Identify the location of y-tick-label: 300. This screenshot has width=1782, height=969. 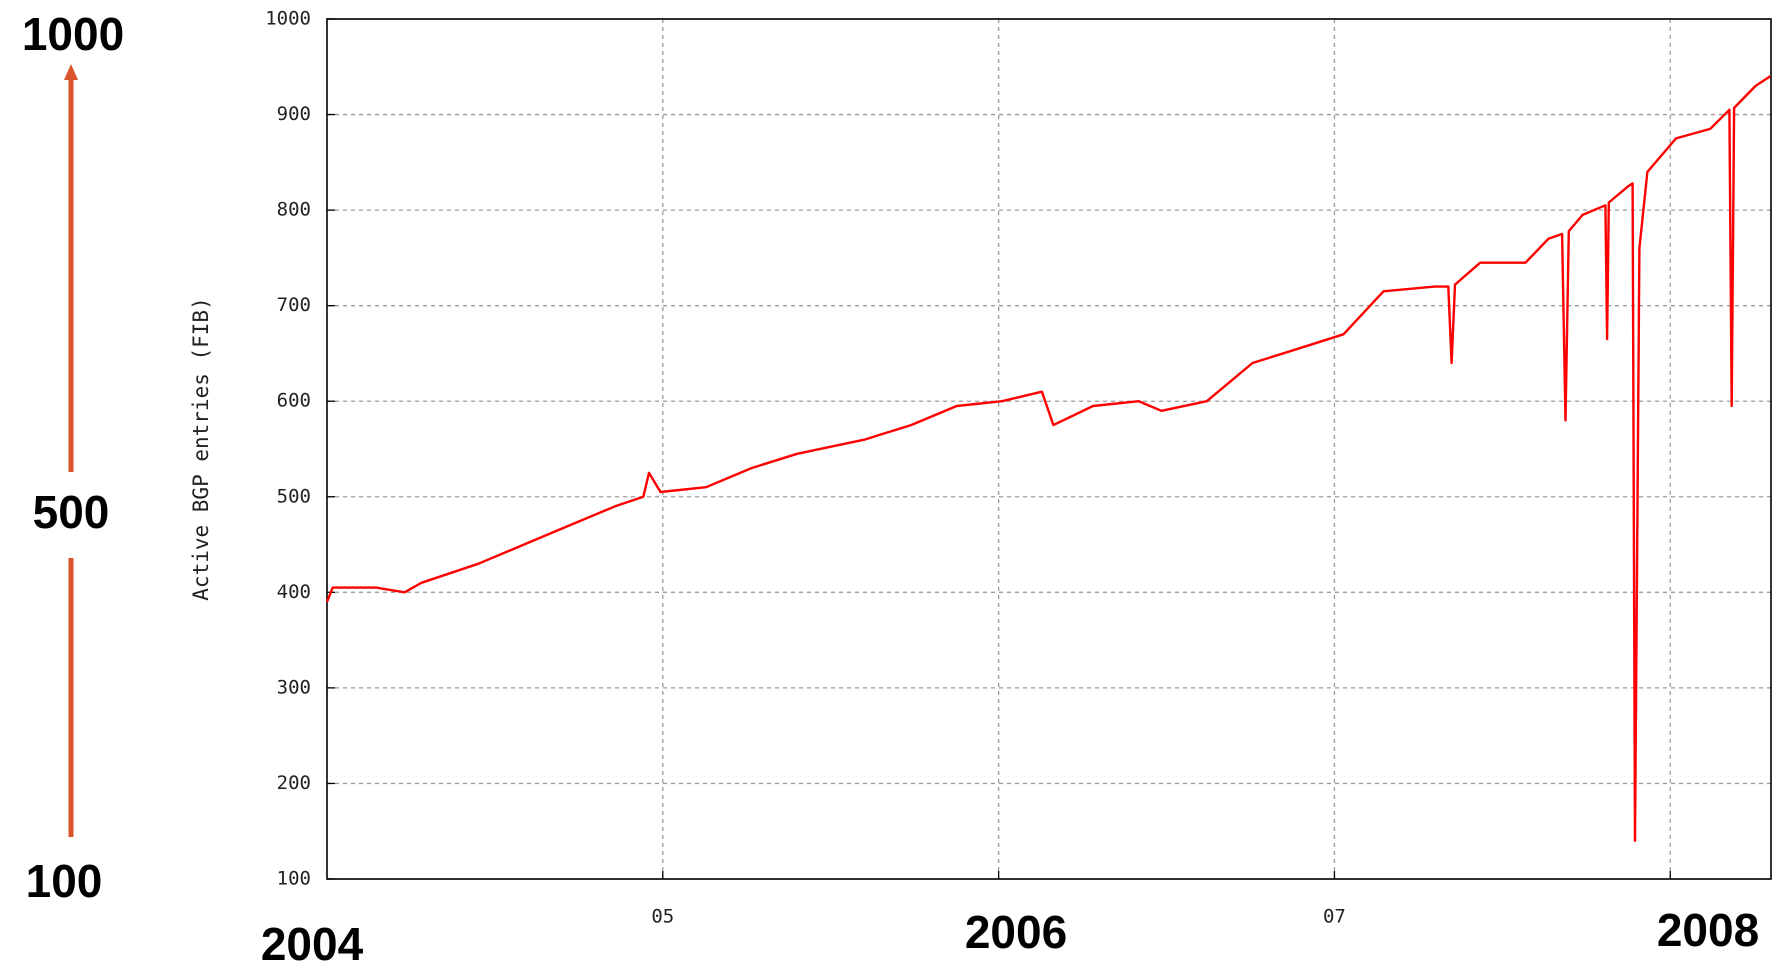
(294, 687).